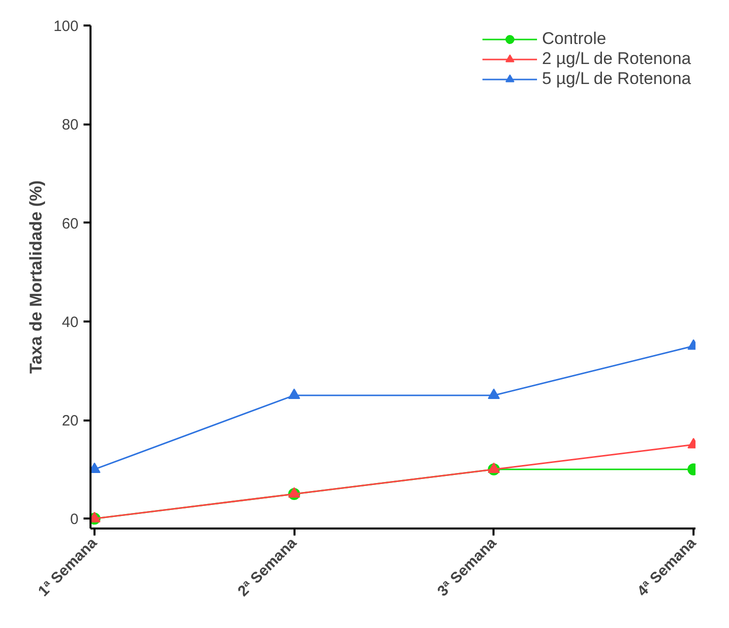  What do you see at coordinates (70, 125) in the screenshot?
I see `y-tick-label: 80` at bounding box center [70, 125].